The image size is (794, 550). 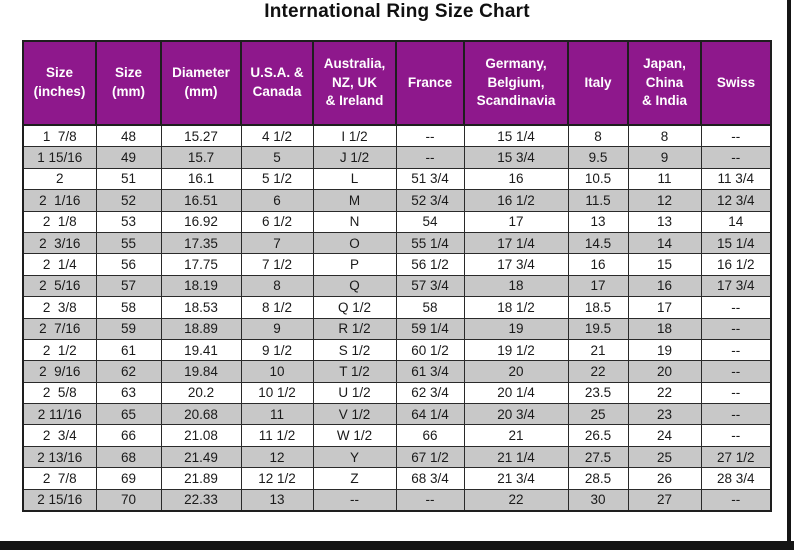 I want to click on table-cell: 19.84, so click(x=201, y=371).